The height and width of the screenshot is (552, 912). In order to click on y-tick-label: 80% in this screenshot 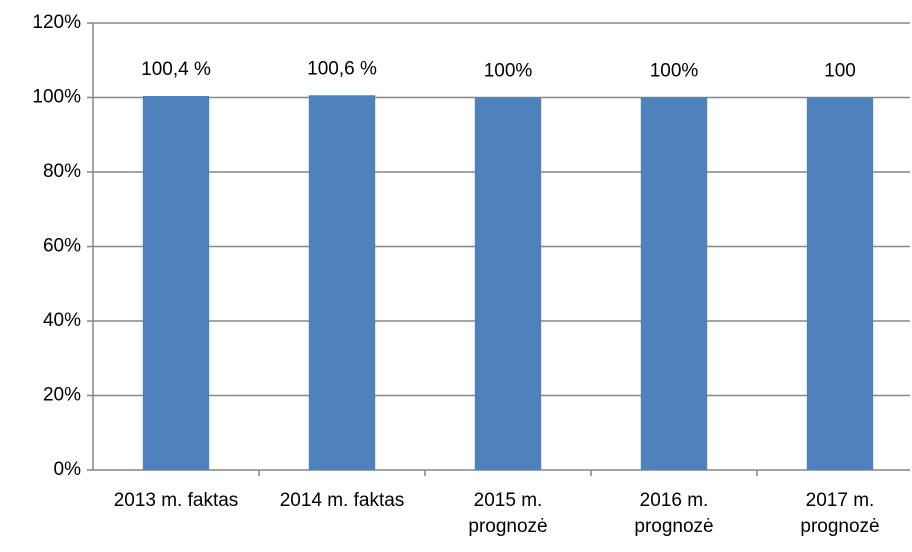, I will do `click(62, 171)`.